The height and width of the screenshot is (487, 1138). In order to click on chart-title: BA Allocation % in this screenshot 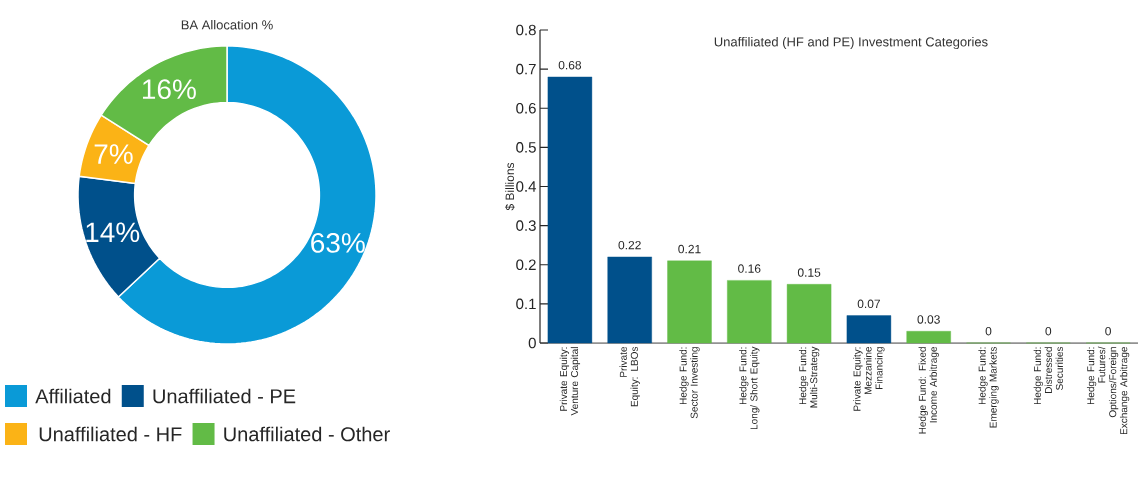, I will do `click(227, 24)`.